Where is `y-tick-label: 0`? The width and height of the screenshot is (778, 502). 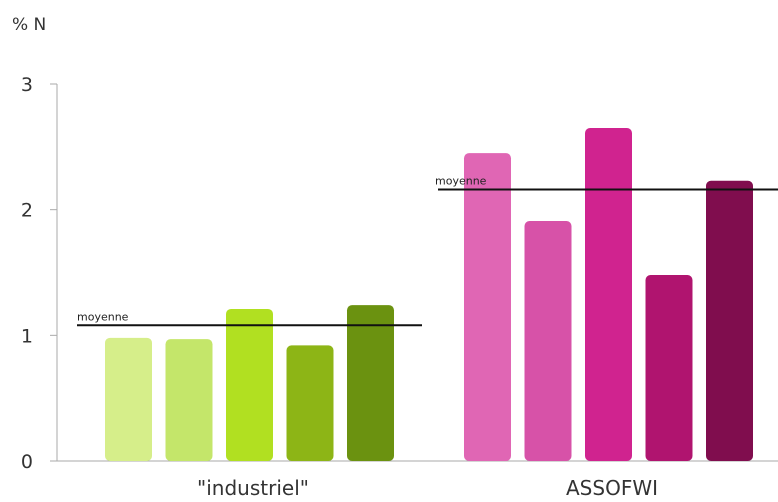 y-tick-label: 0 is located at coordinates (27, 462).